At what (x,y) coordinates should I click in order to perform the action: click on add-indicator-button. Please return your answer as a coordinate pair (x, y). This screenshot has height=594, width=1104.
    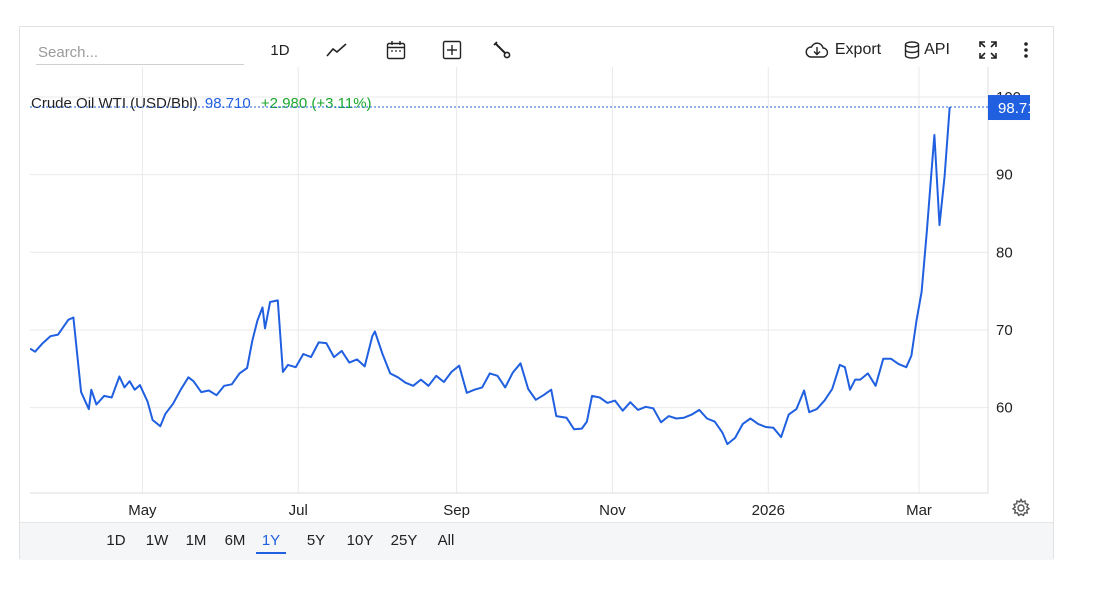
    Looking at the image, I should click on (452, 50).